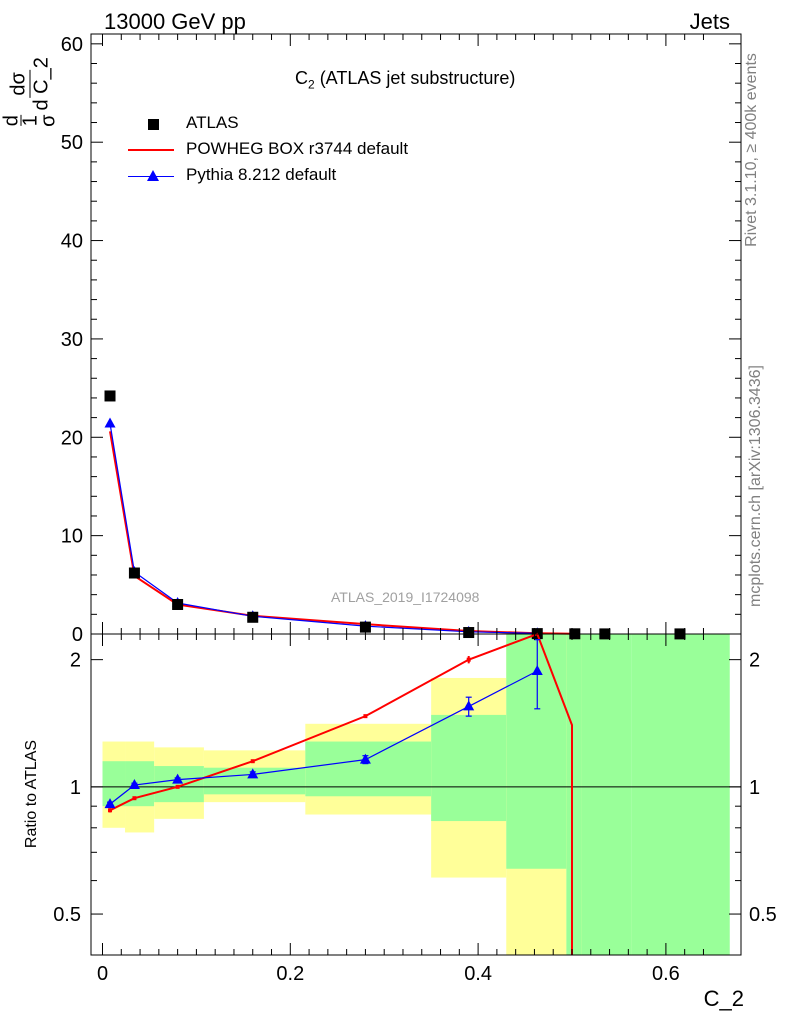 The image size is (786, 1024). What do you see at coordinates (261, 174) in the screenshot?
I see `legend-label: Pythia 8.212 default` at bounding box center [261, 174].